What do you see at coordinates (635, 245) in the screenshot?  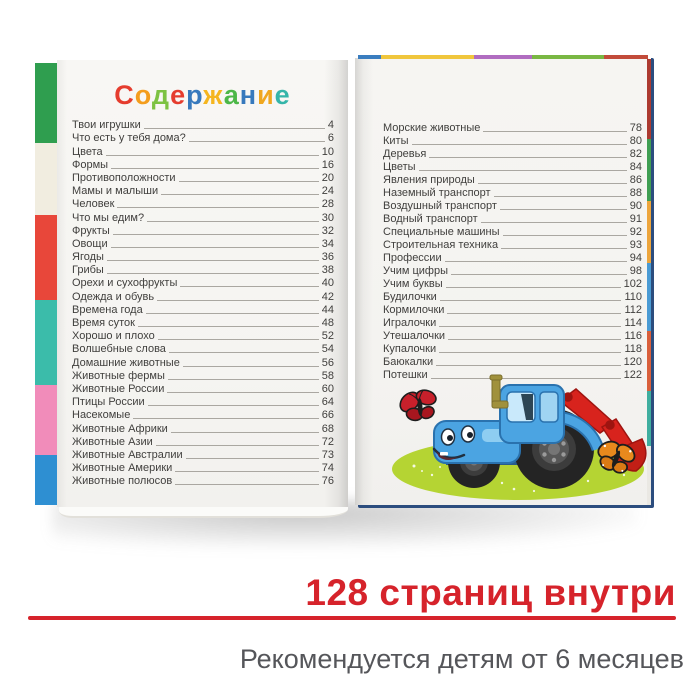 I see `toc-page-number: 93` at bounding box center [635, 245].